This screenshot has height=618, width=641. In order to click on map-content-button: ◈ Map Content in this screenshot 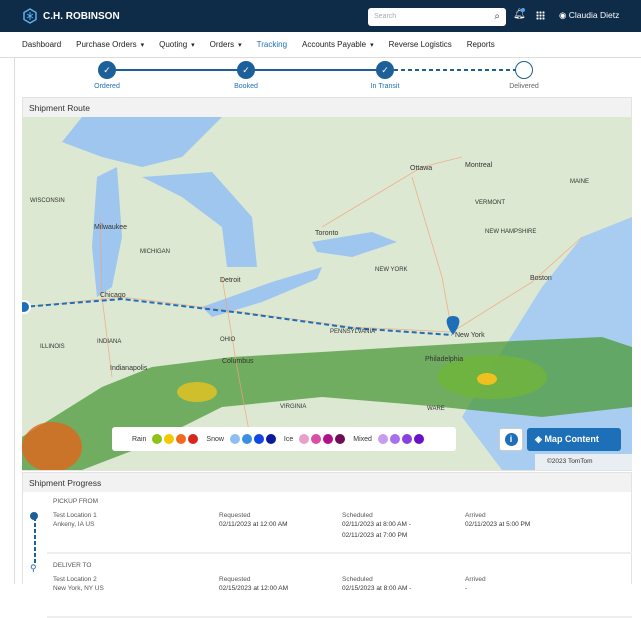, I will do `click(574, 439)`.